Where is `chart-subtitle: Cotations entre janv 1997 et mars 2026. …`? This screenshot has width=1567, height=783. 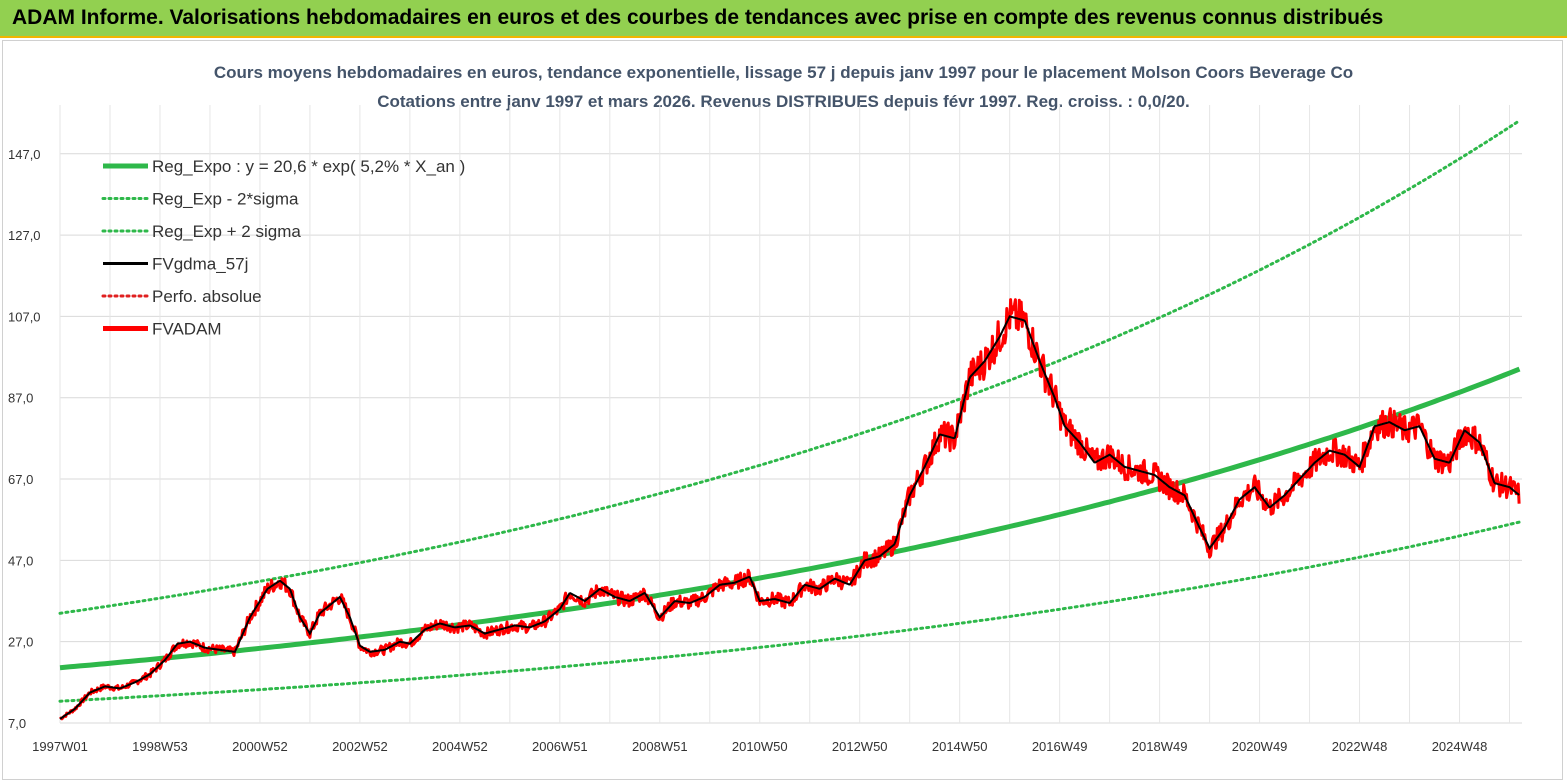
chart-subtitle: Cotations entre janv 1997 et mars 2026. … is located at coordinates (783, 101).